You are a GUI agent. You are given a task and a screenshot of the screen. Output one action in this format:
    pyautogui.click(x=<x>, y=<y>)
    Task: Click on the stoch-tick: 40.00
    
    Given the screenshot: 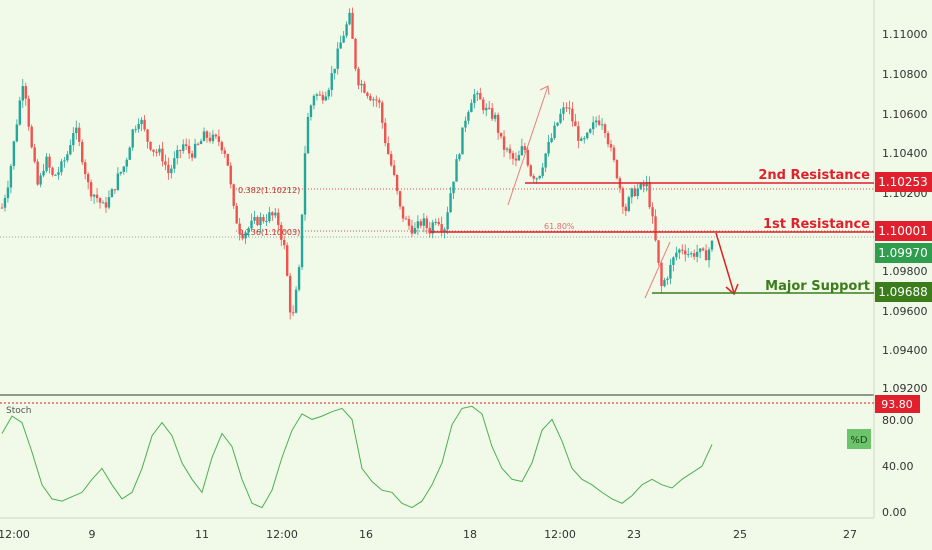 What is the action you would take?
    pyautogui.click(x=898, y=466)
    